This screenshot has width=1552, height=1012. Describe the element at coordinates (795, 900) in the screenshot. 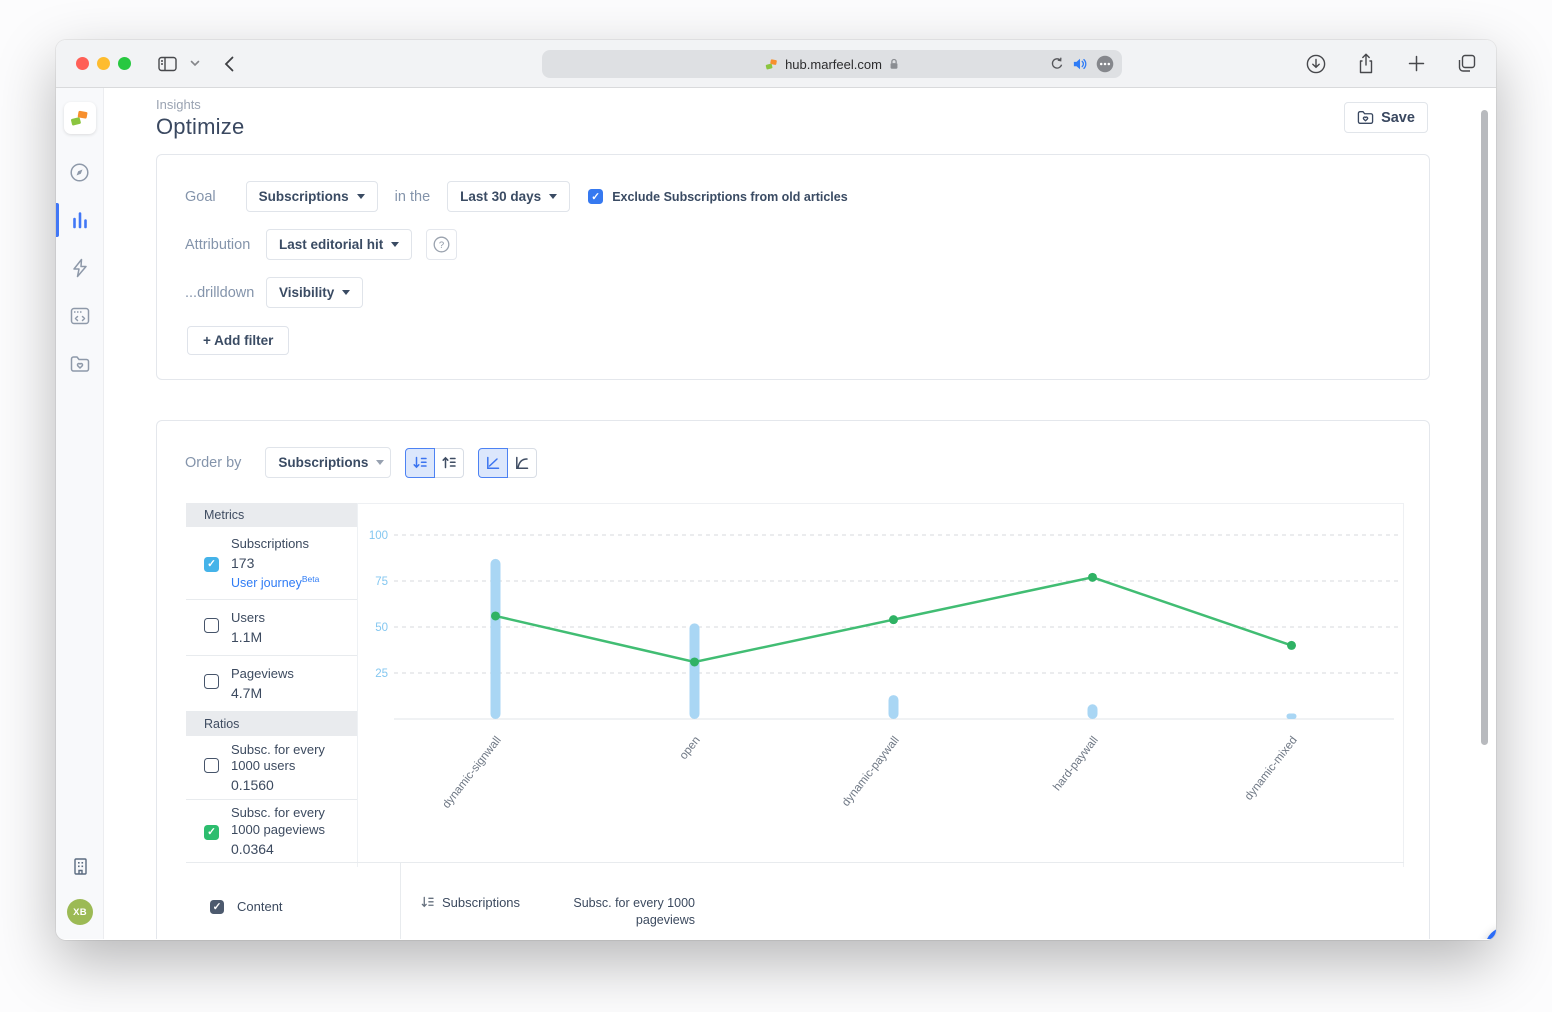

I see `content-table: Content Subscriptions Subsc. for eve` at that location.